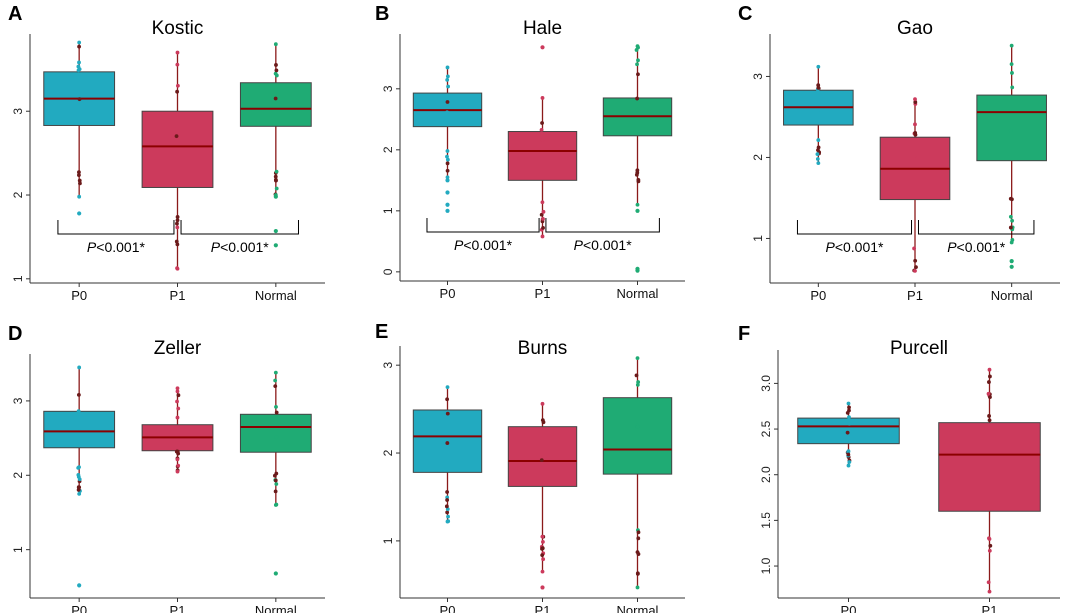  Describe the element at coordinates (744, 334) in the screenshot. I see `panel-letter: F` at that location.